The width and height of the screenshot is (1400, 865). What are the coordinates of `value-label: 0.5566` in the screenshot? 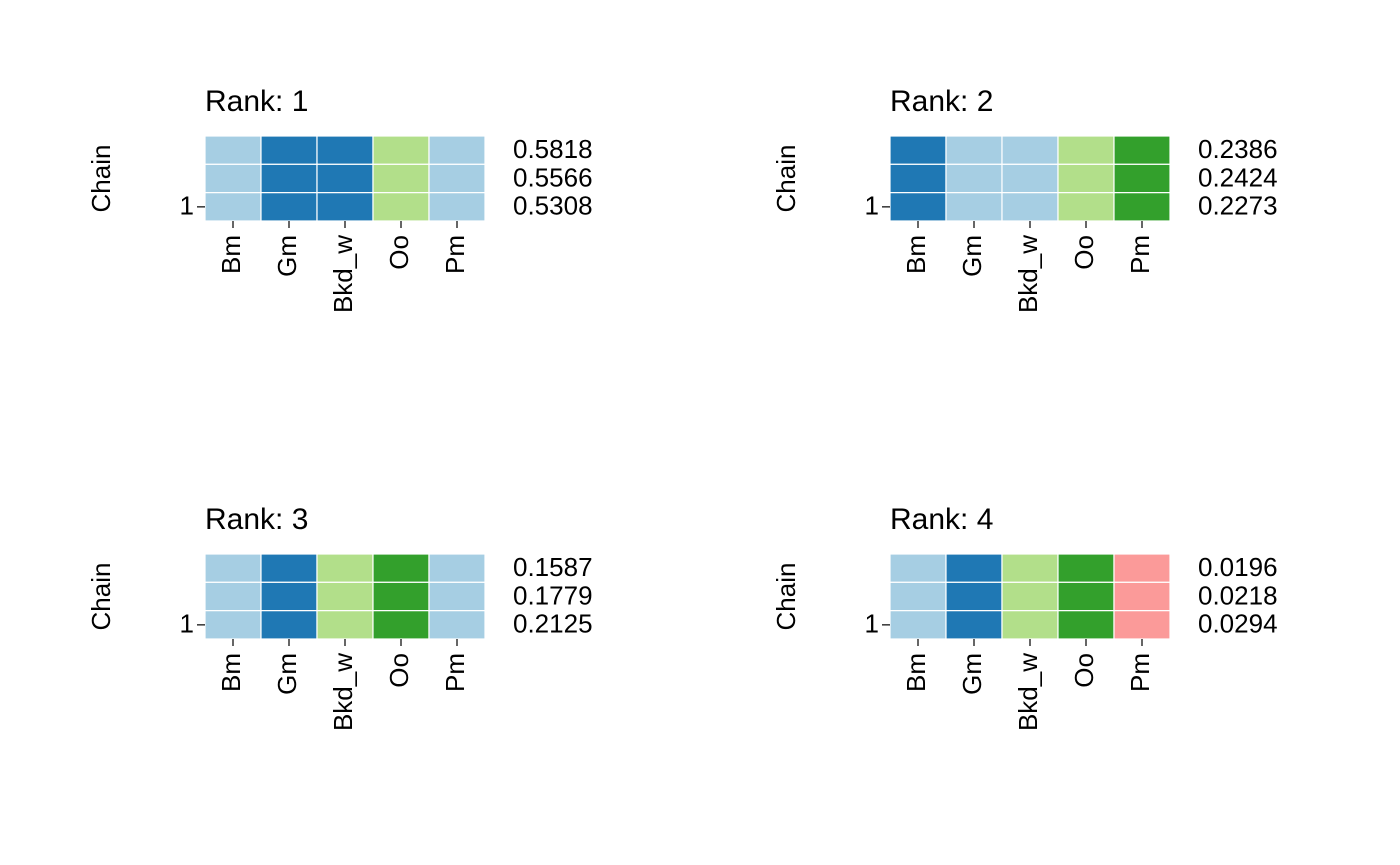 It's located at (553, 177).